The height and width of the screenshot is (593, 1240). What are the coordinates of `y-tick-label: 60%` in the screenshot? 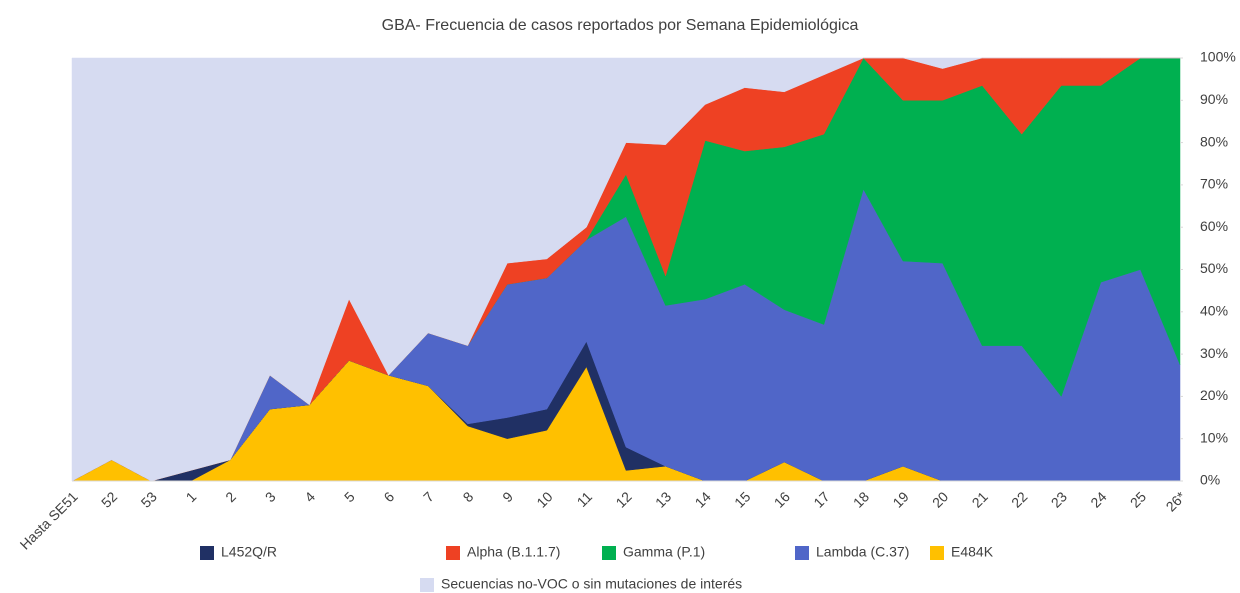 It's located at (1214, 226).